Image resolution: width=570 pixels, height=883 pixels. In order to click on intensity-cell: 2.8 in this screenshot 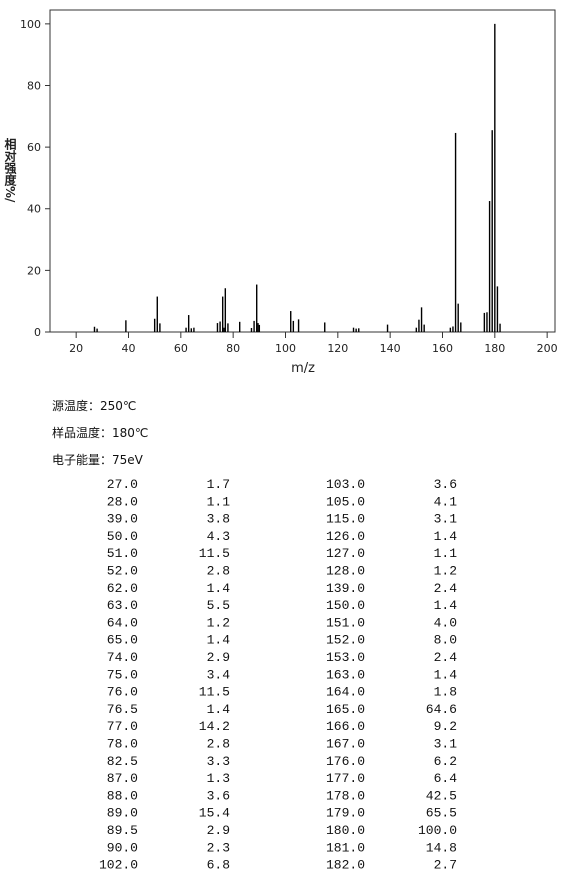, I will do `click(218, 744)`.